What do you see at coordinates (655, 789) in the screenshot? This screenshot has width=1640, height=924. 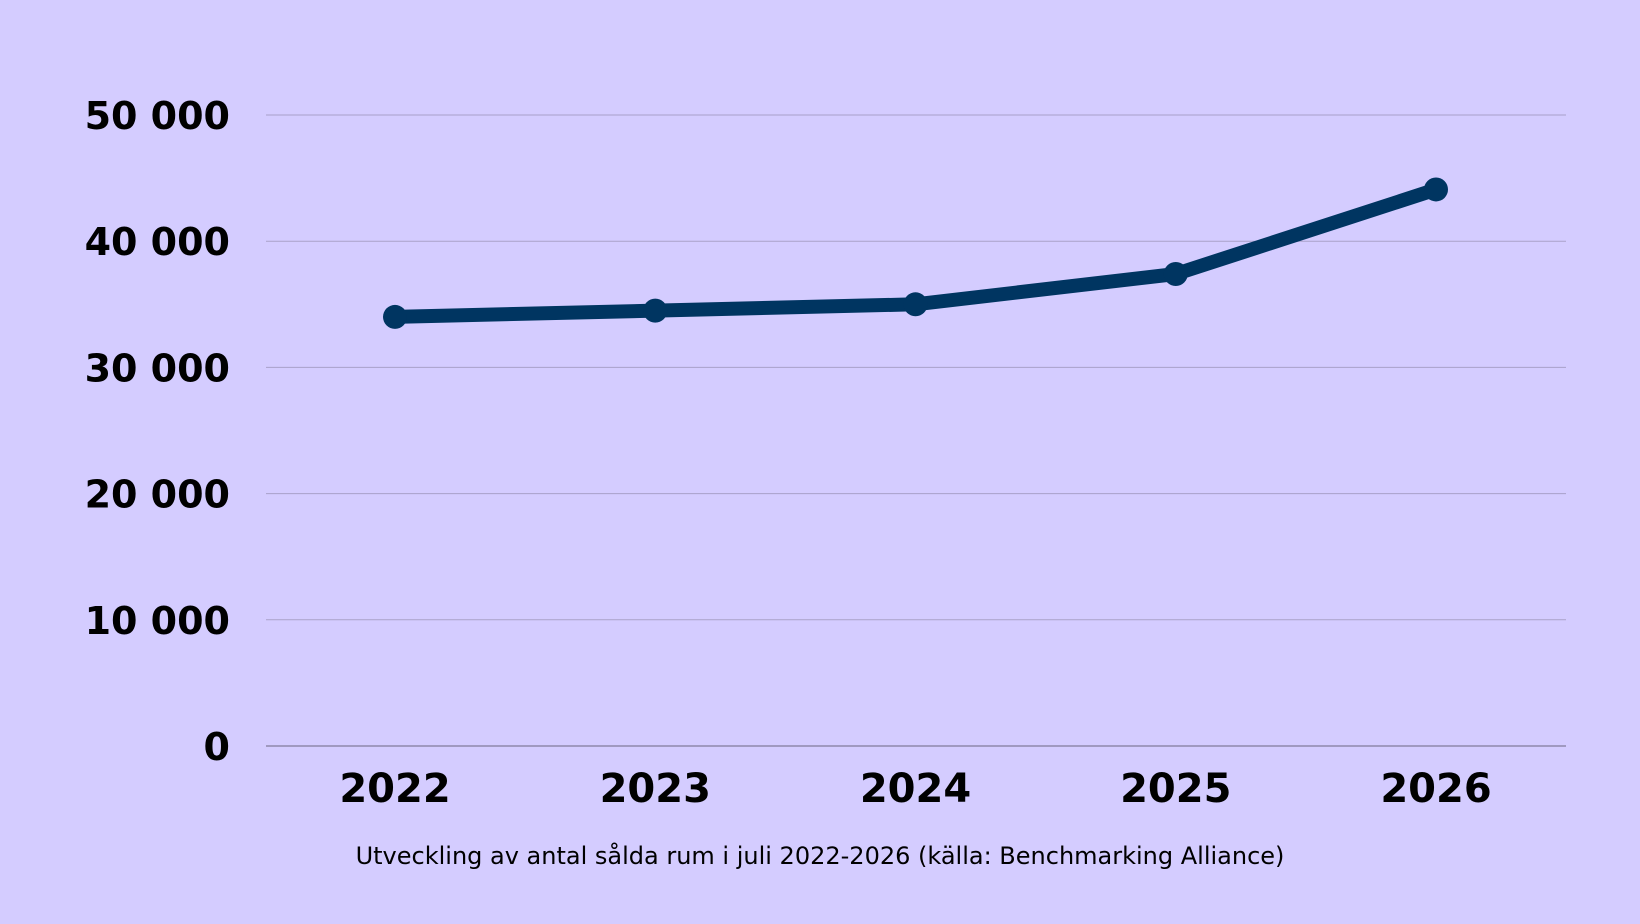 I see `x-tick-label: 2023` at bounding box center [655, 789].